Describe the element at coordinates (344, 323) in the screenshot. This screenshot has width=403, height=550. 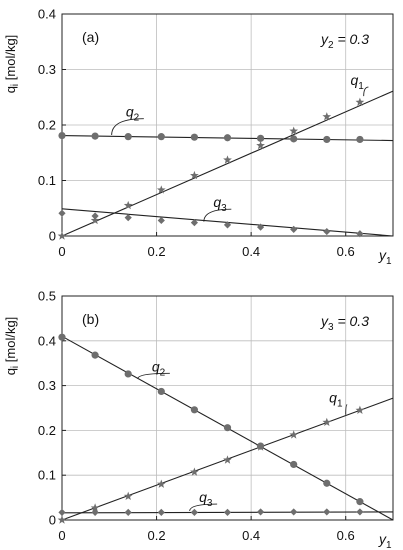
I see `condition-label: y3 = 0.3` at that location.